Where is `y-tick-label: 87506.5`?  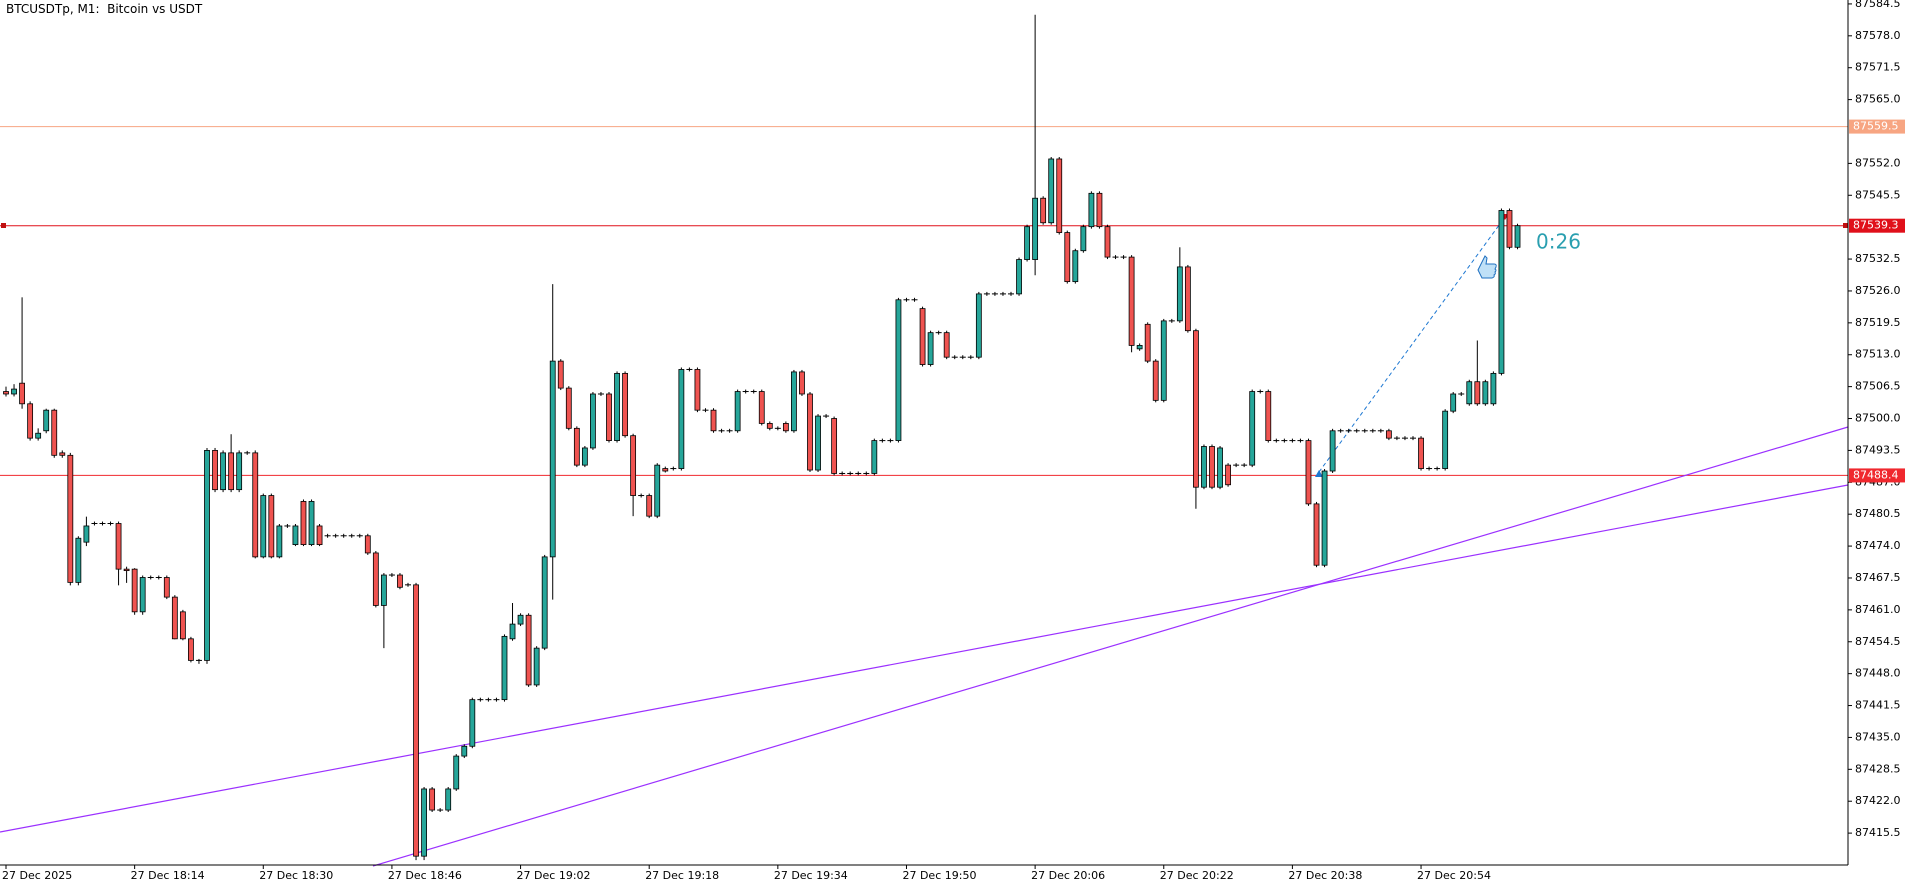
y-tick-label: 87506.5 is located at coordinates (1878, 386).